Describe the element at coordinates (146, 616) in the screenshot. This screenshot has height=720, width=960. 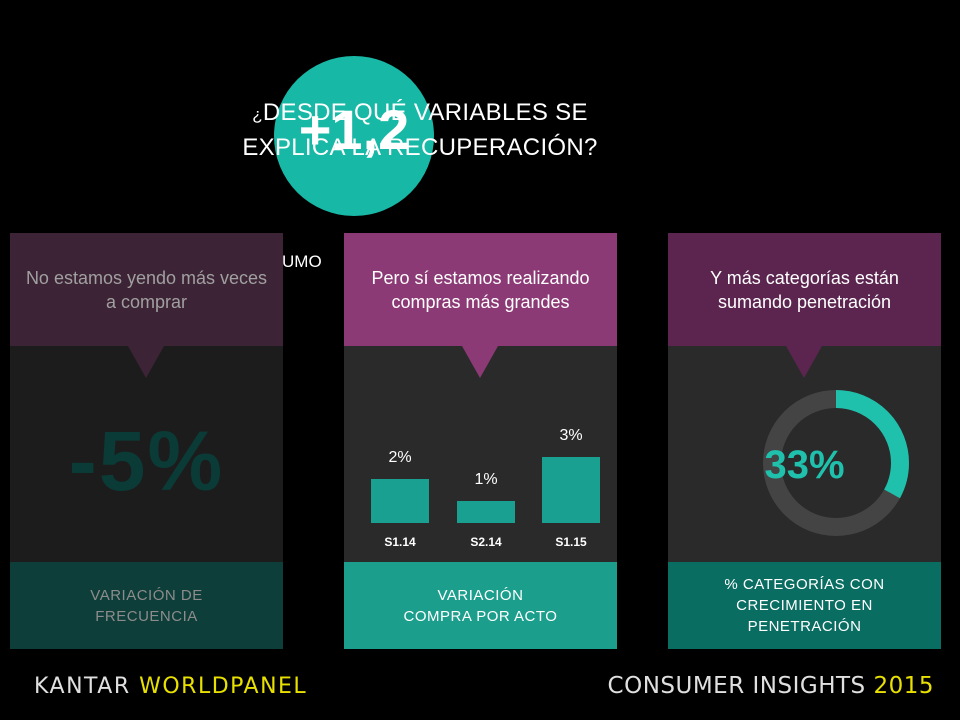
I see `footer-line-2: FRECUENCIA` at that location.